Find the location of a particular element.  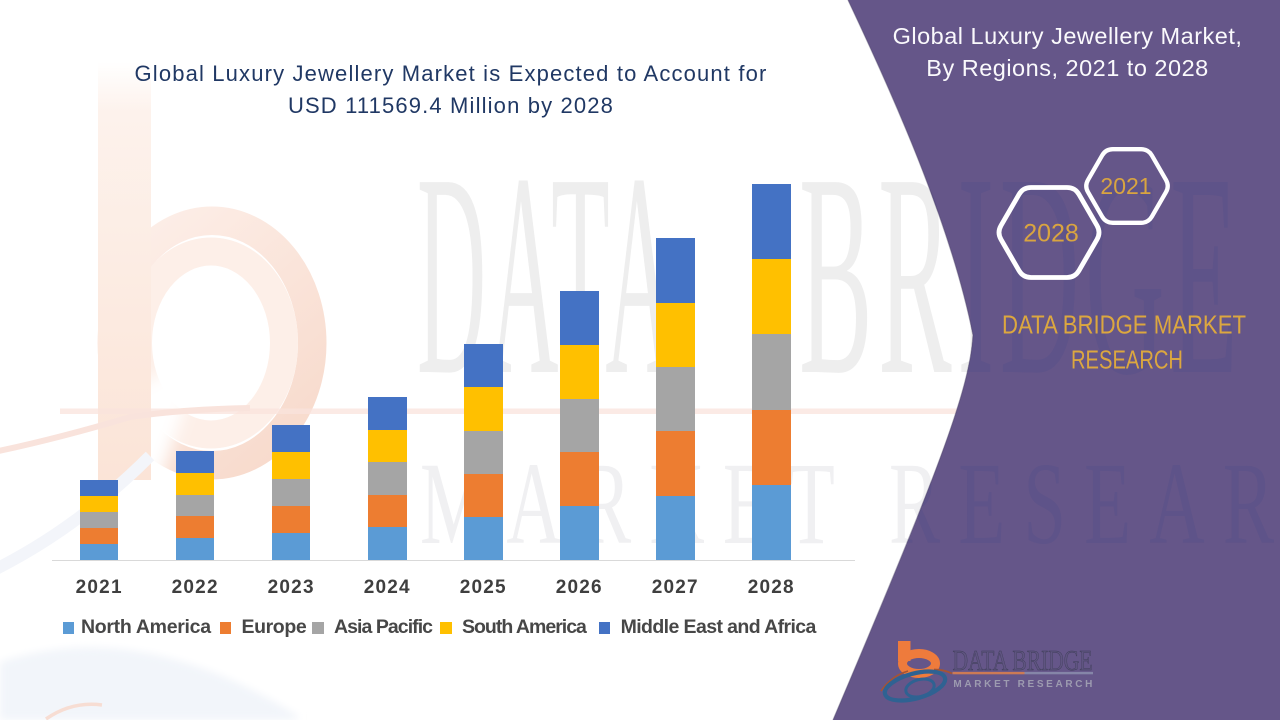

svg-text: DATA BRIDGE MARKET is located at coordinates (1124, 324).